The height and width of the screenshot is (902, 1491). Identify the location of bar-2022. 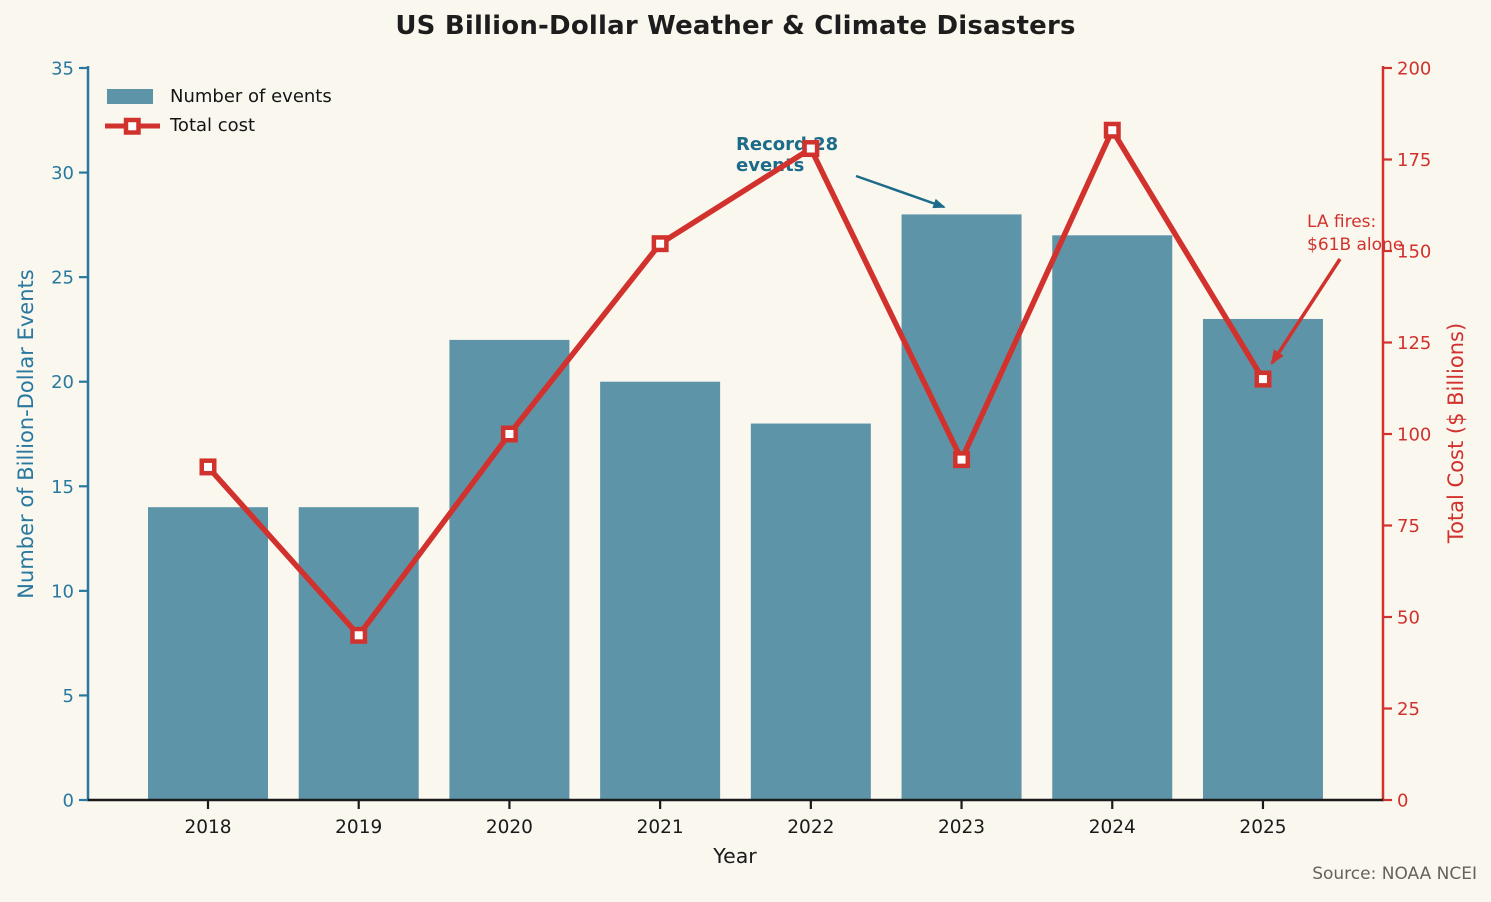
(810, 611).